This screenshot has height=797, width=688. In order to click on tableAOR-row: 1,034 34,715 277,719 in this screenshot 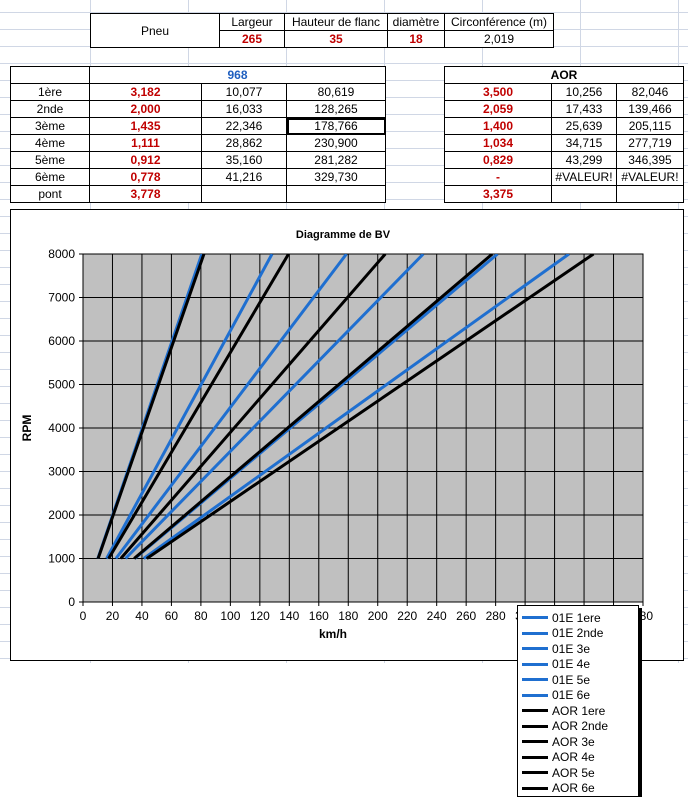, I will do `click(564, 143)`.